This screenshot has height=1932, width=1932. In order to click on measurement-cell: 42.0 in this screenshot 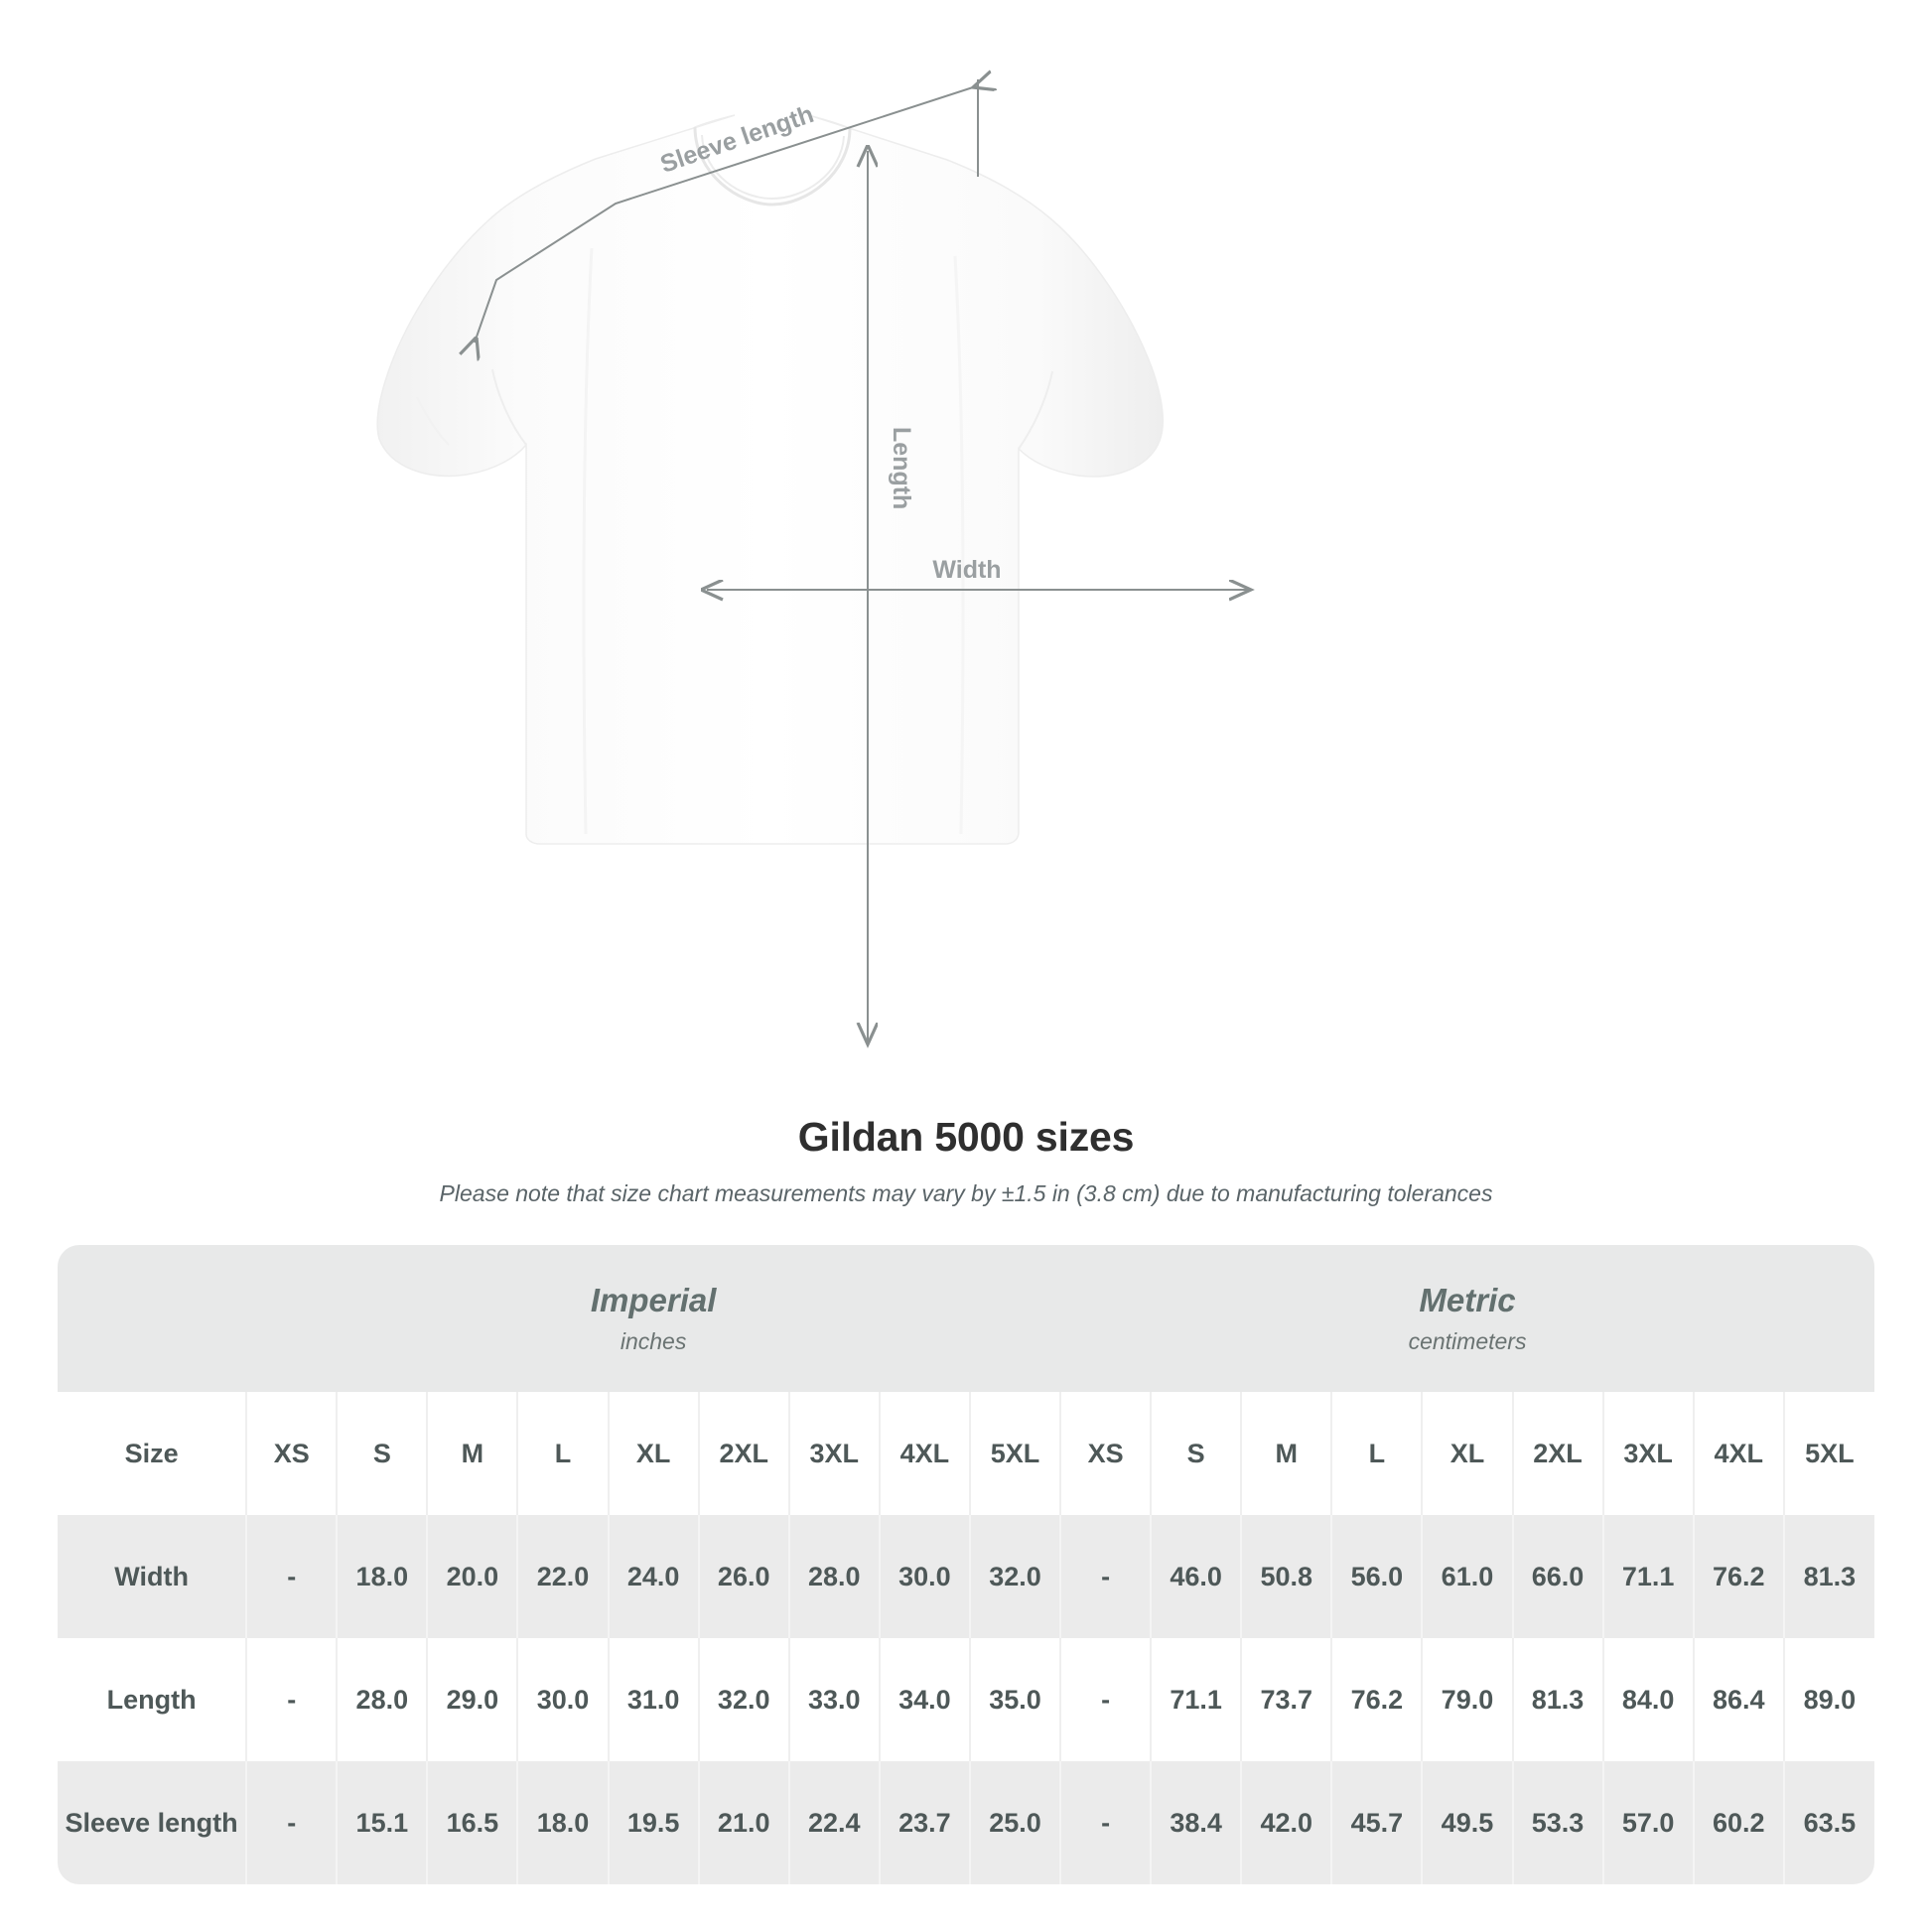, I will do `click(1286, 1823)`.